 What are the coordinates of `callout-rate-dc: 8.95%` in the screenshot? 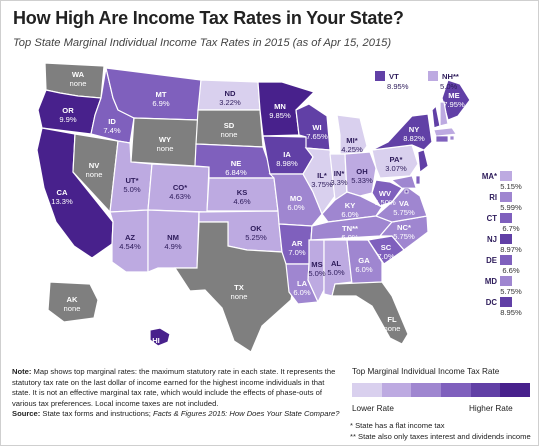 It's located at (511, 312).